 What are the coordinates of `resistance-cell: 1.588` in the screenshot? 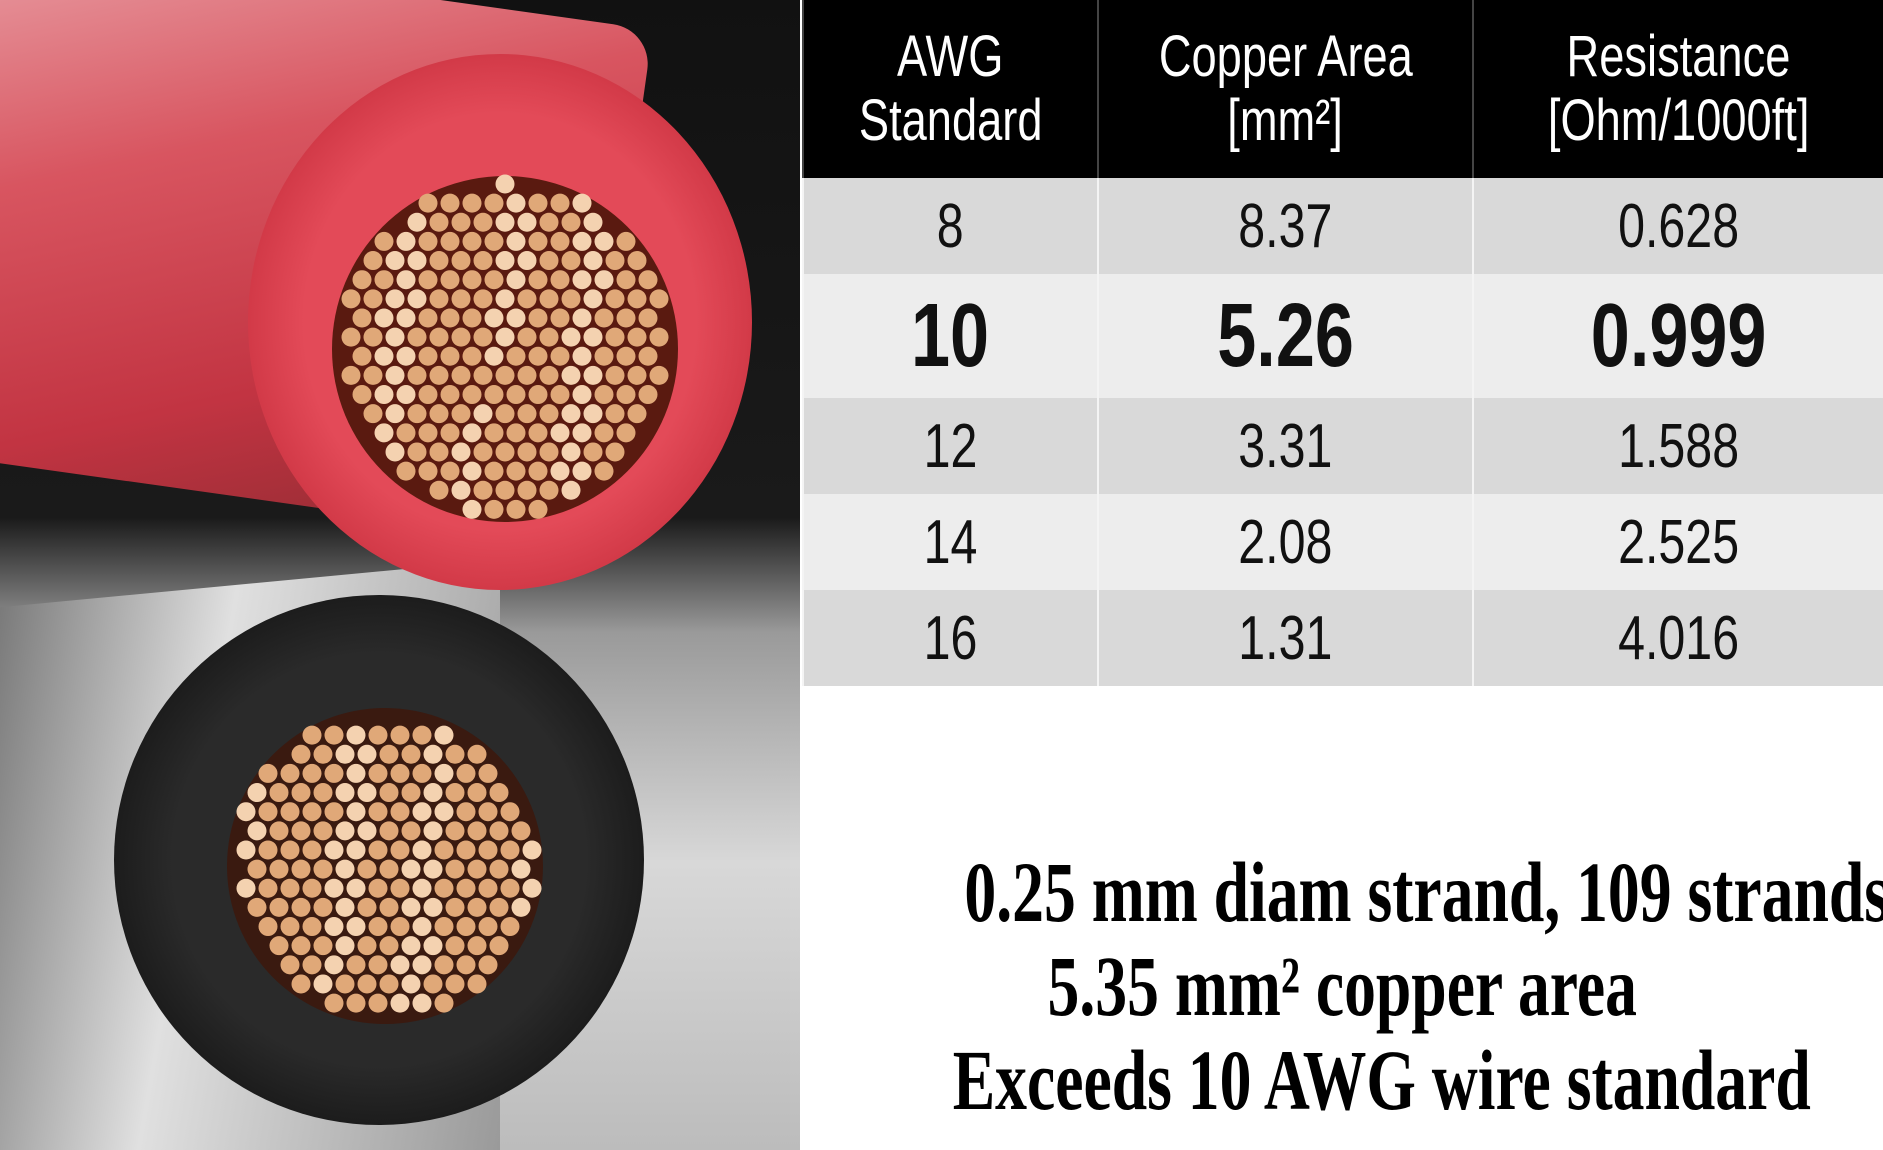 It's located at (1677, 446).